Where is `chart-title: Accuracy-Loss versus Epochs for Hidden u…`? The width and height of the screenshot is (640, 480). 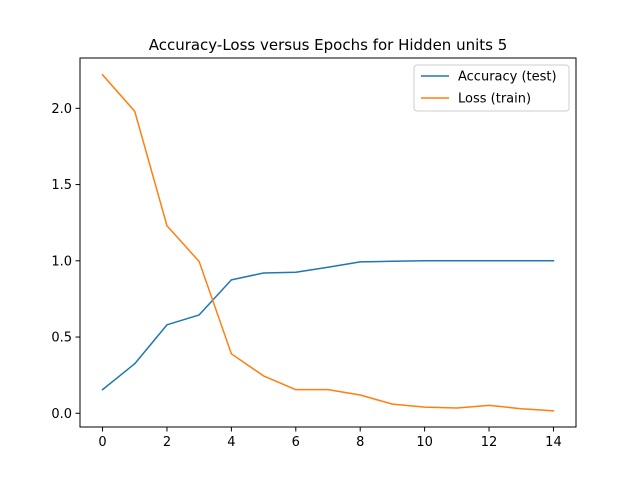
chart-title: Accuracy-Loss versus Epochs for Hidden u… is located at coordinates (328, 45).